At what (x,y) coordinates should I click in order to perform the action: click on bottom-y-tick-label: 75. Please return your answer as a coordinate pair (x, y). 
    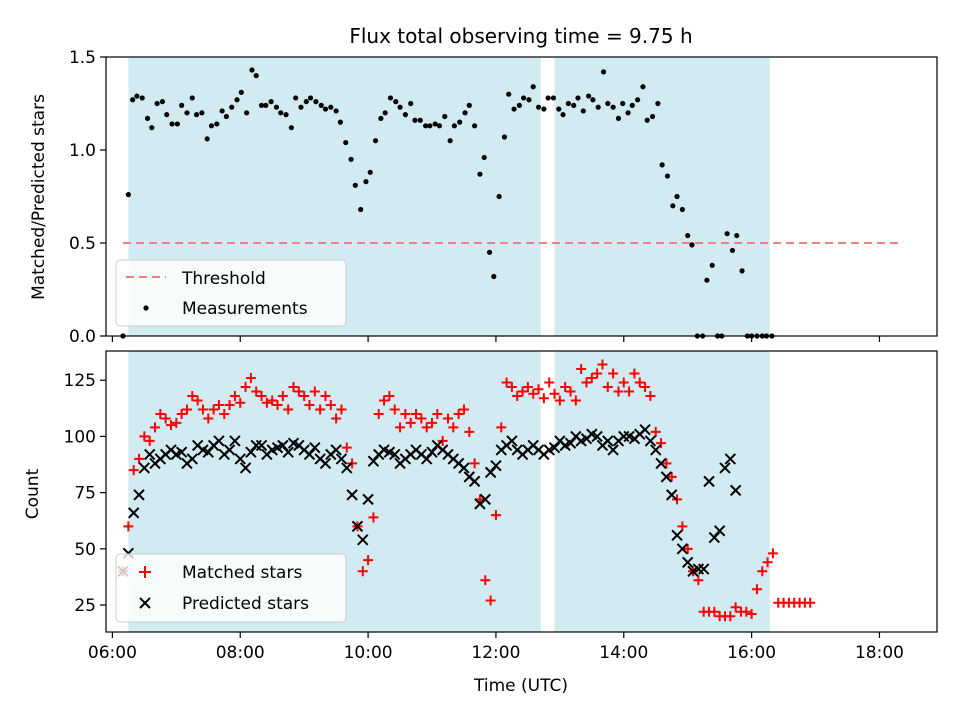
    Looking at the image, I should click on (85, 494).